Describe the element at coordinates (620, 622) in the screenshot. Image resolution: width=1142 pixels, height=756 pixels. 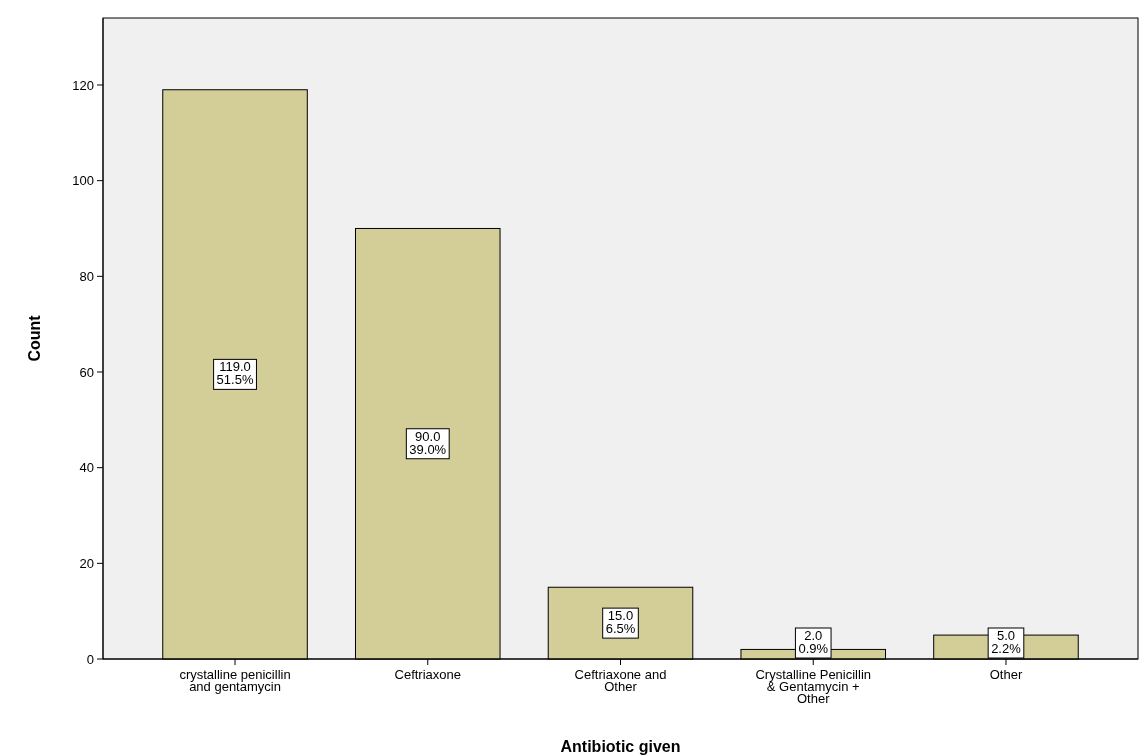
I see `data-label: 15.0 6.5%` at that location.